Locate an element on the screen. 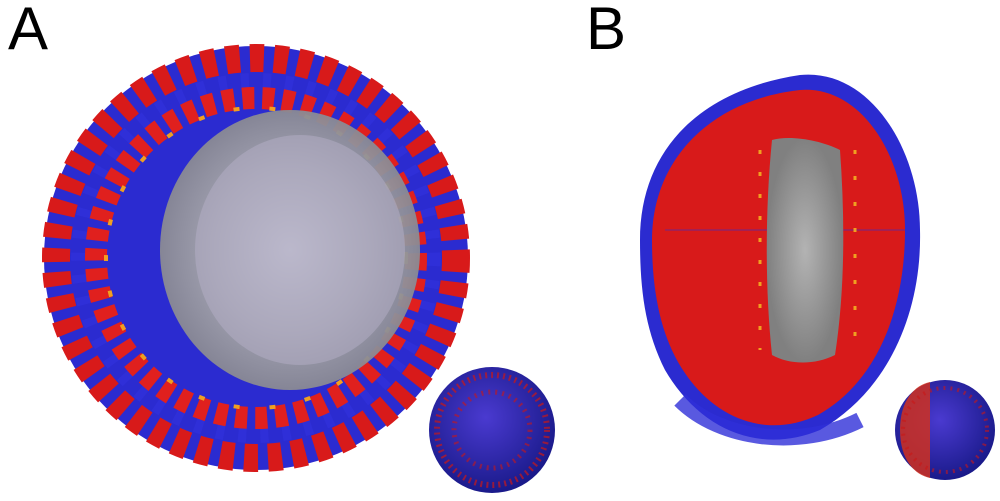 The width and height of the screenshot is (1000, 501). vesicle-b-inset is located at coordinates (945, 430).